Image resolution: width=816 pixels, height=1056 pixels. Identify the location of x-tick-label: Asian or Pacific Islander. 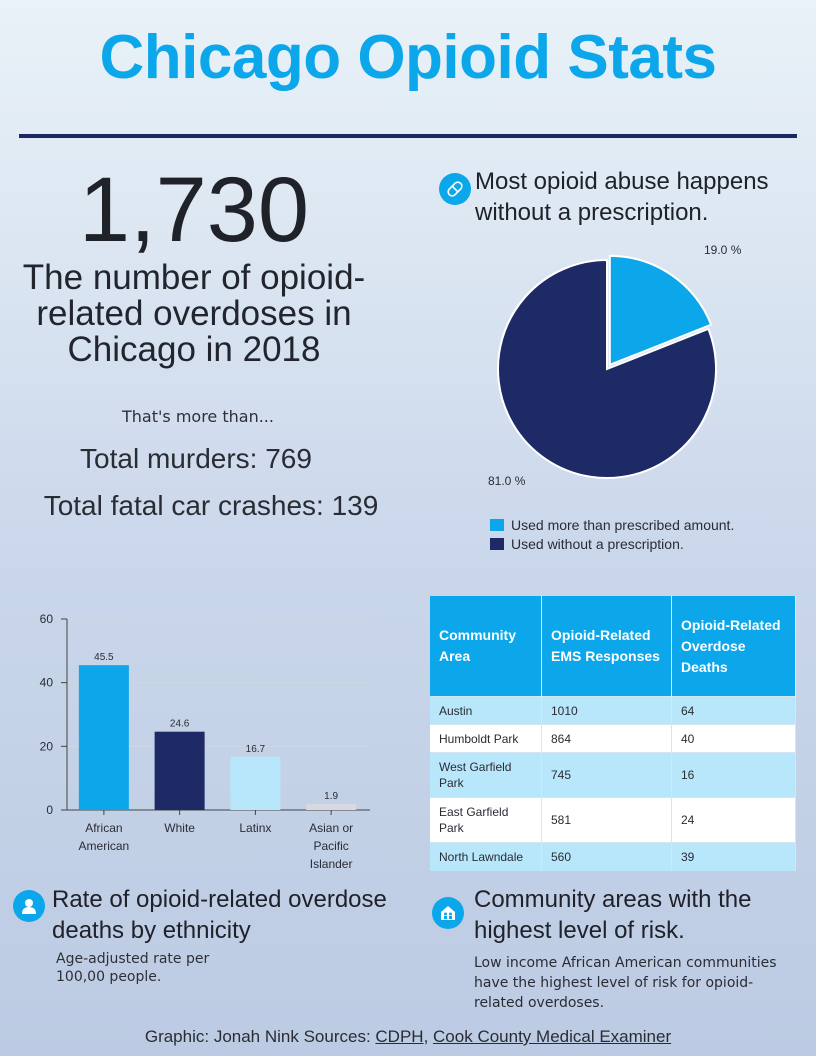
(331, 846).